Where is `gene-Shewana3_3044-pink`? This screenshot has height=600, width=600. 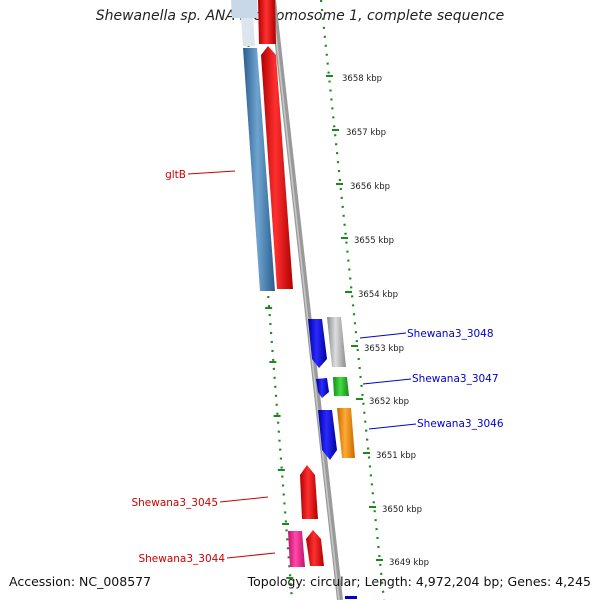
gene-Shewana3_3044-pink is located at coordinates (296, 549).